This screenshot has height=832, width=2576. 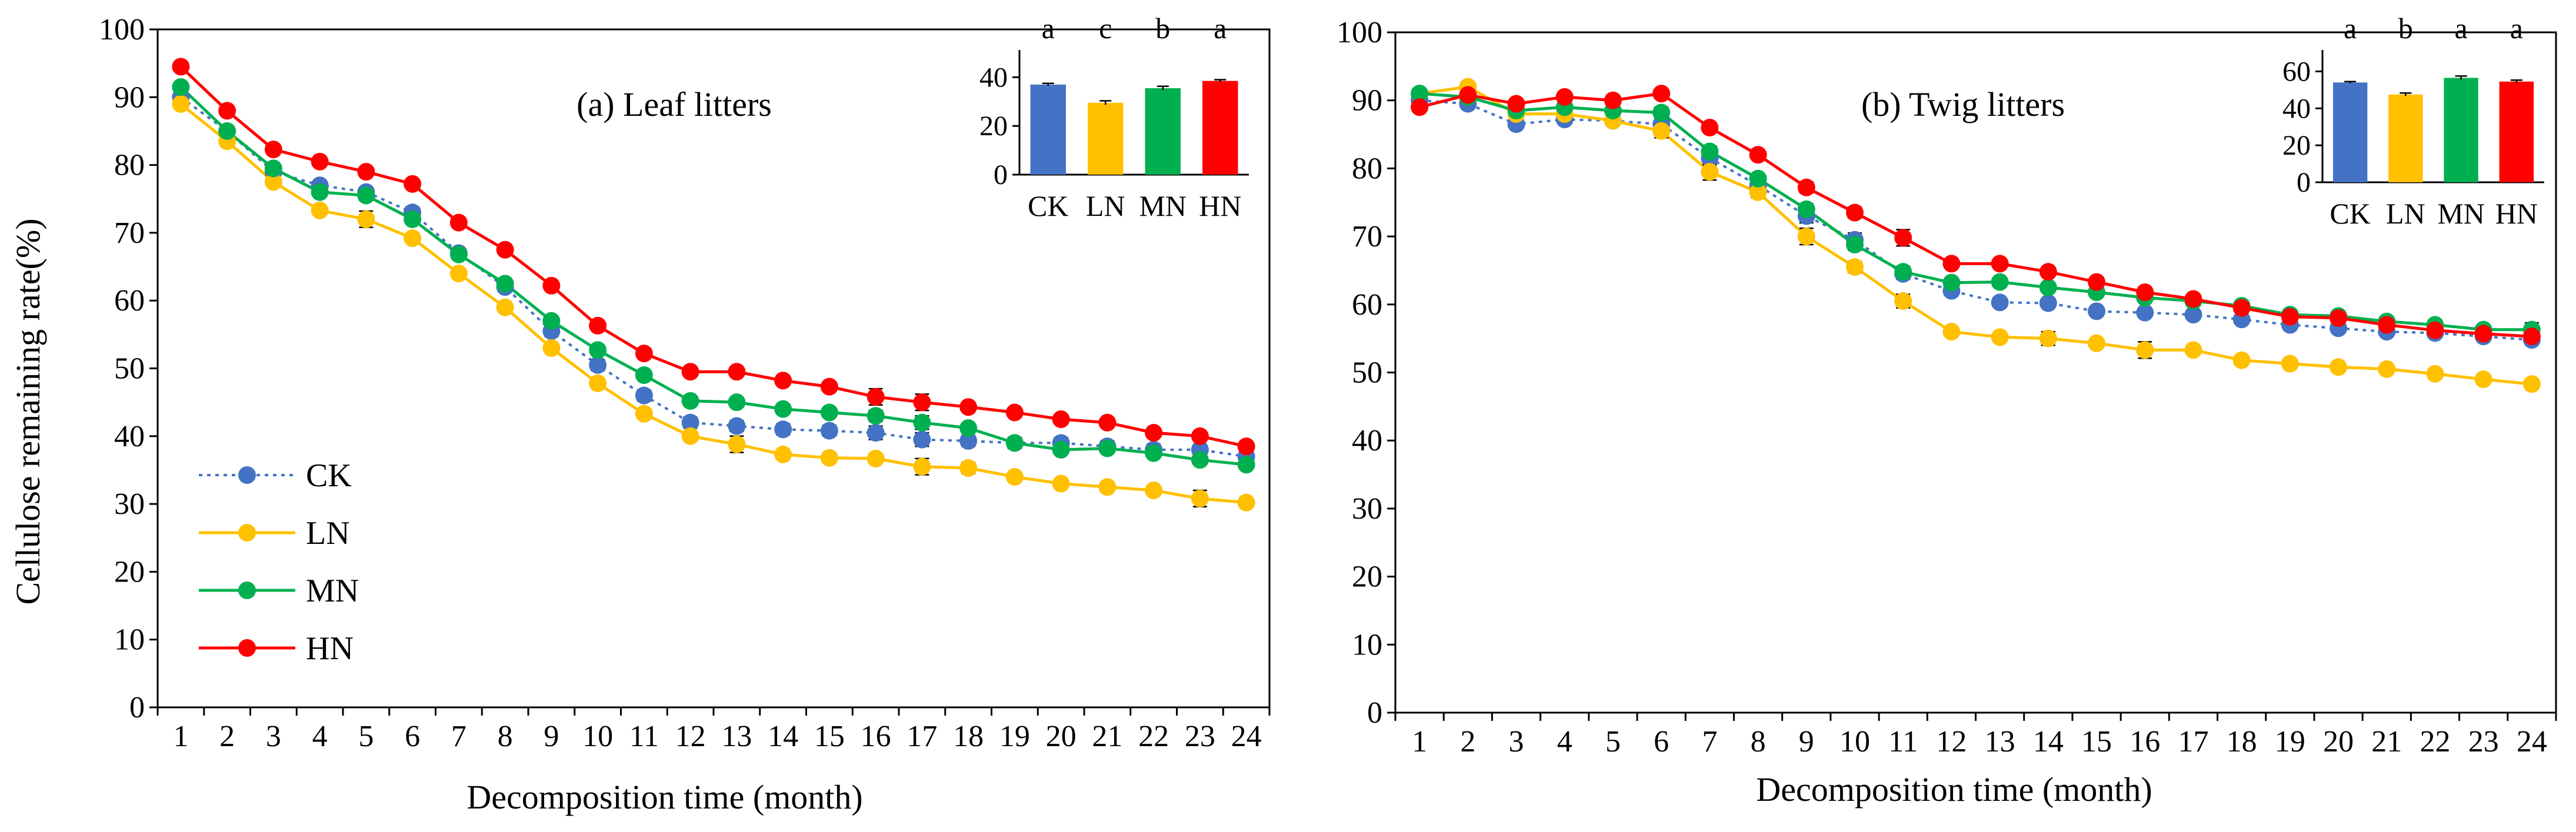 I want to click on x-tick-label: 7, so click(x=1710, y=742).